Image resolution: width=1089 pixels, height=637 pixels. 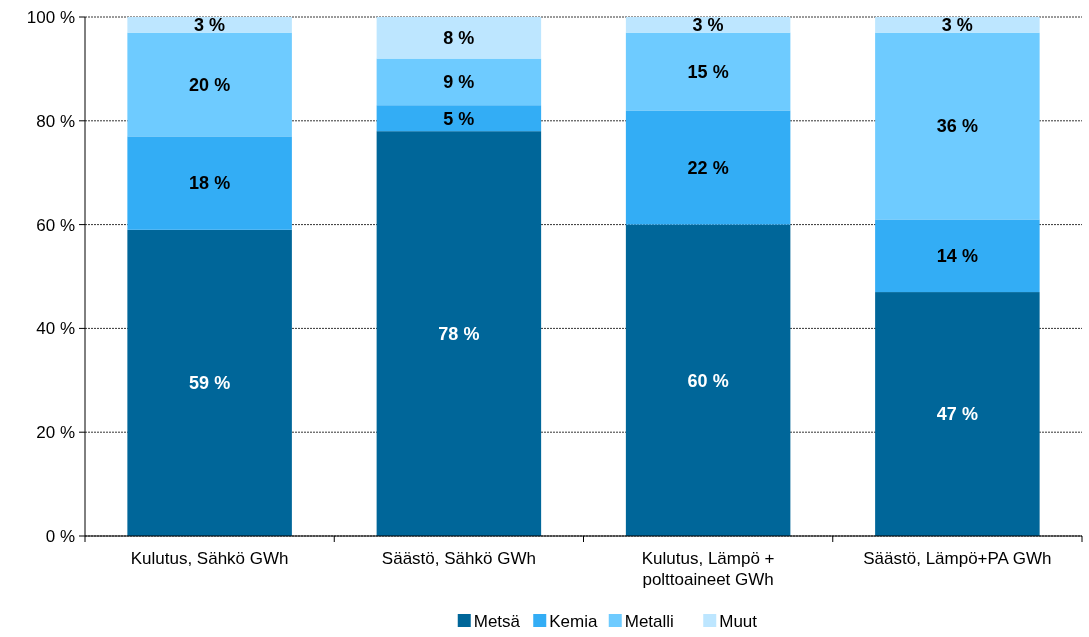 I want to click on legend-label: Metsä, so click(x=497, y=621).